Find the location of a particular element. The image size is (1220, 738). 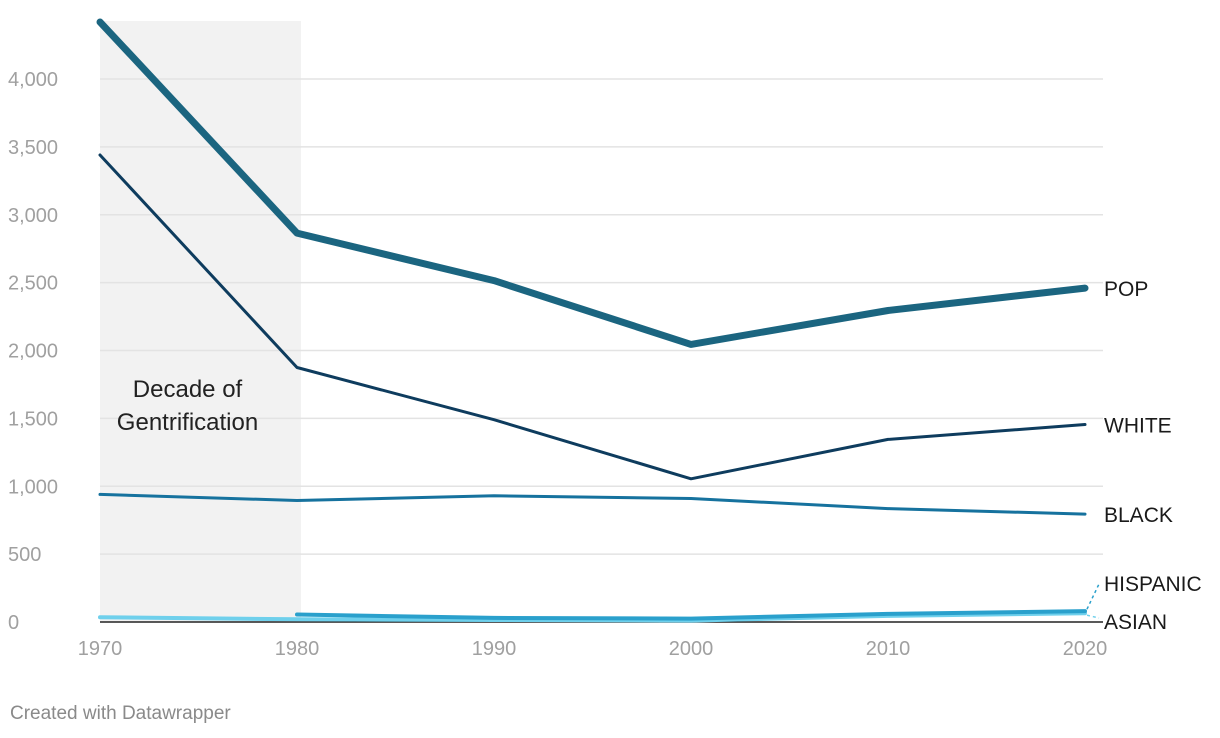

y-tick-label-4000: 4,000 is located at coordinates (33, 80).